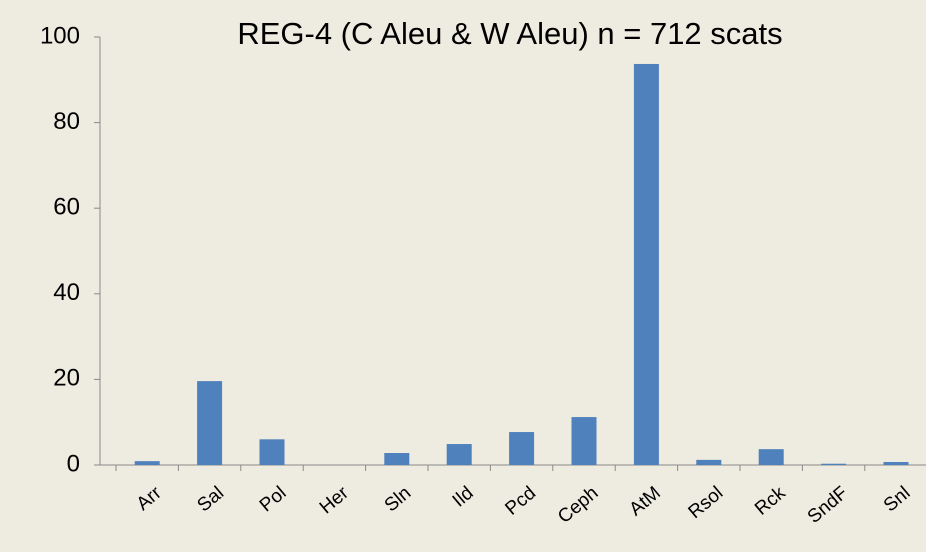  What do you see at coordinates (60, 35) in the screenshot?
I see `y-tick-label: 100` at bounding box center [60, 35].